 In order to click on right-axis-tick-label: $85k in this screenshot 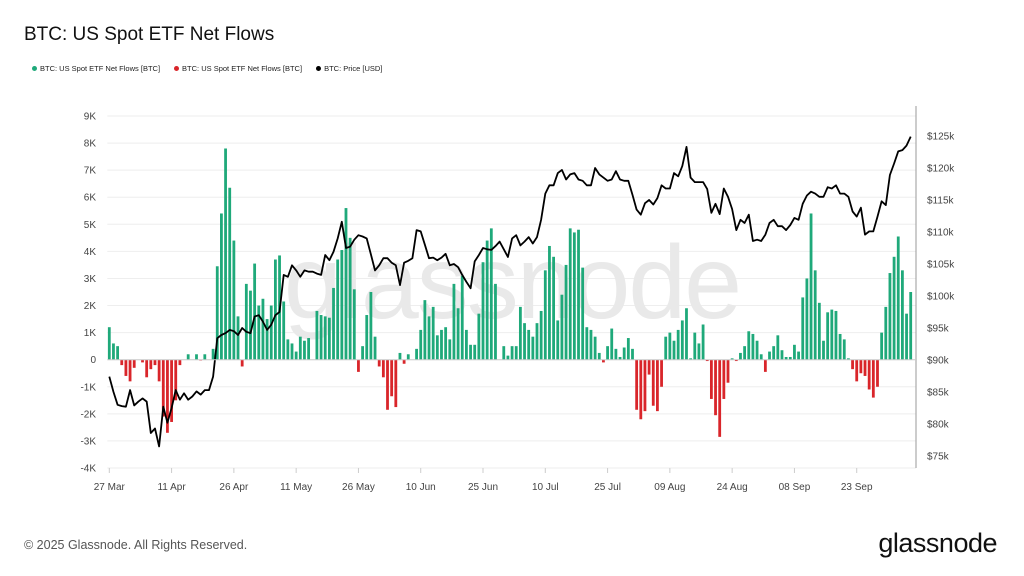, I will do `click(938, 393)`.